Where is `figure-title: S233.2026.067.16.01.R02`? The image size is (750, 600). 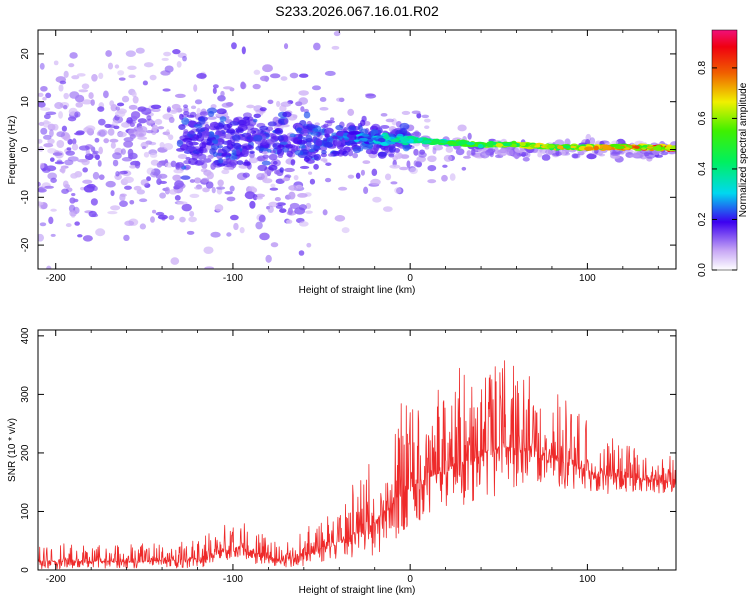
figure-title: S233.2026.067.16.01.R02 is located at coordinates (357, 11).